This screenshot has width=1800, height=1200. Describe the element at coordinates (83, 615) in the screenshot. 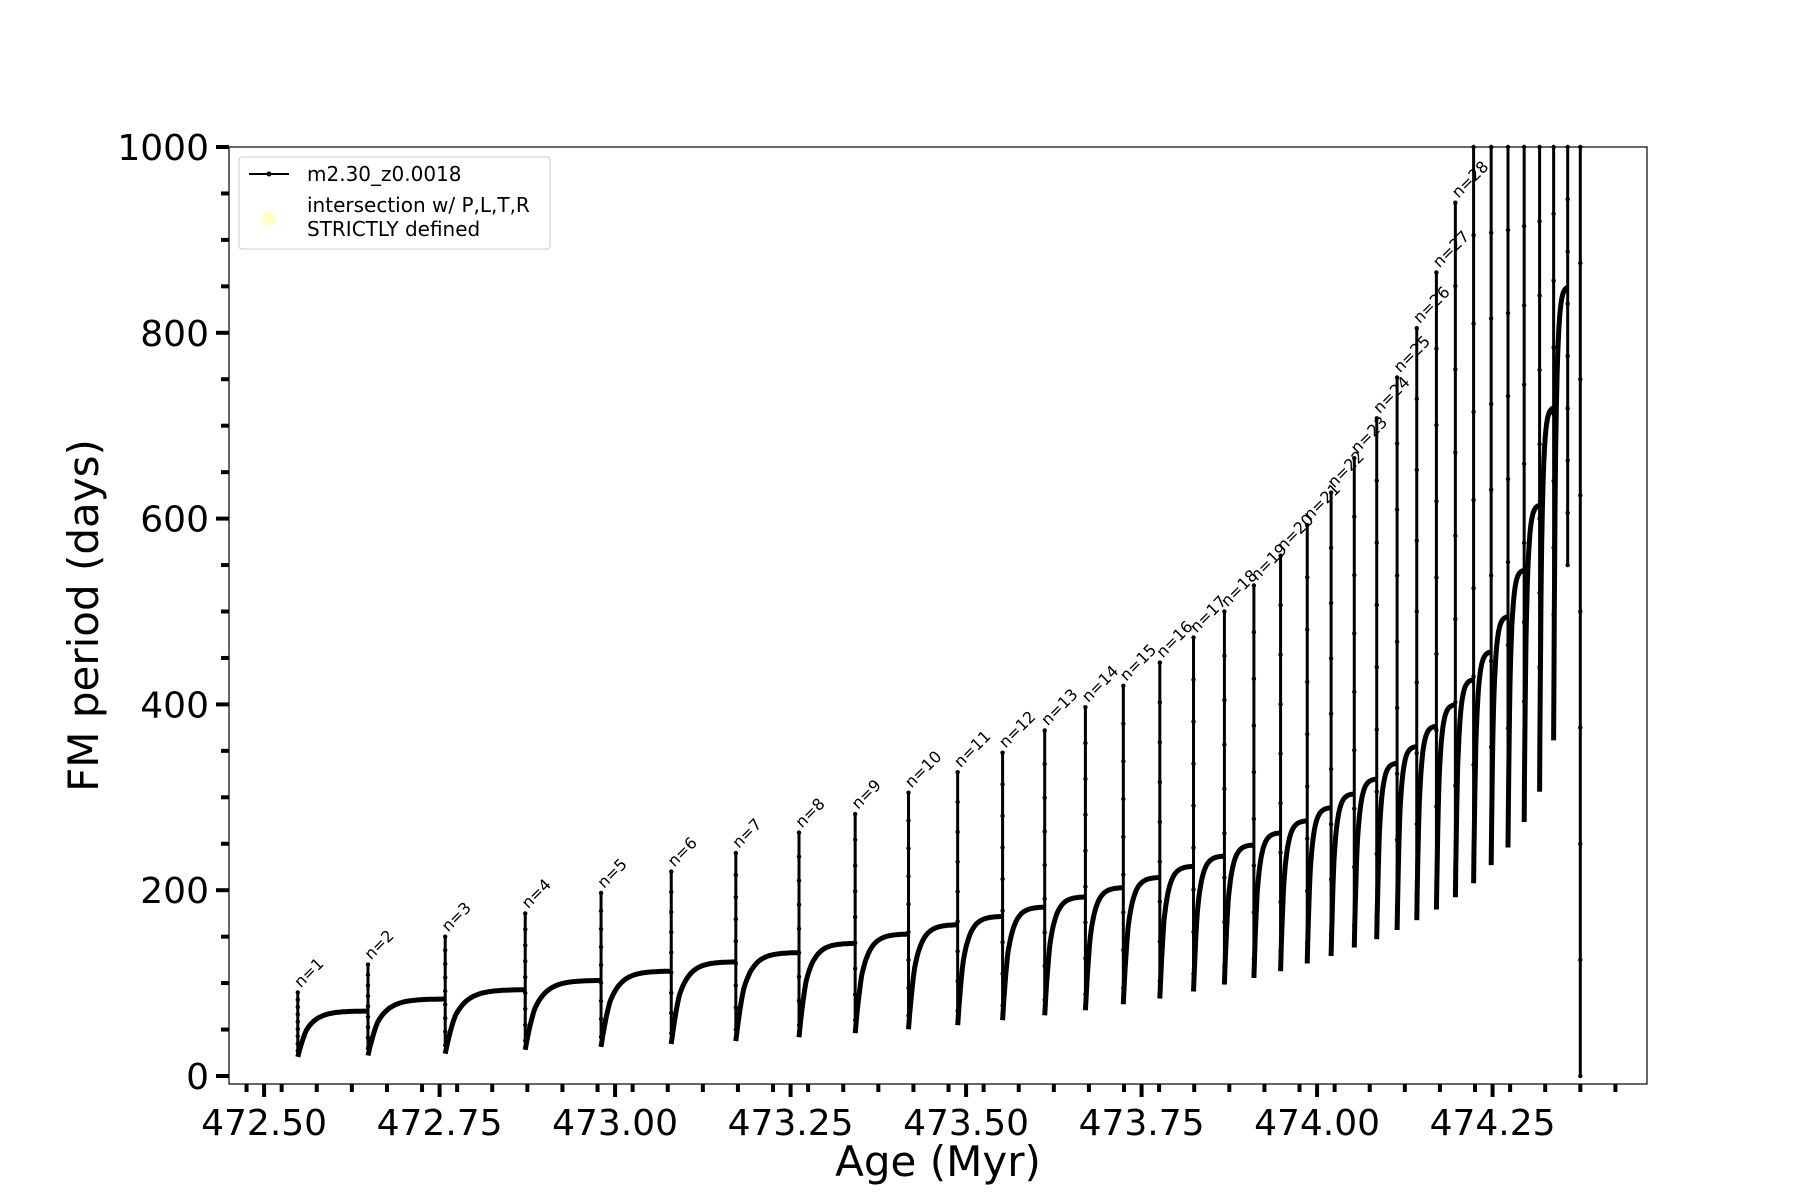

I see `y-axis-label: FM period (days)` at that location.